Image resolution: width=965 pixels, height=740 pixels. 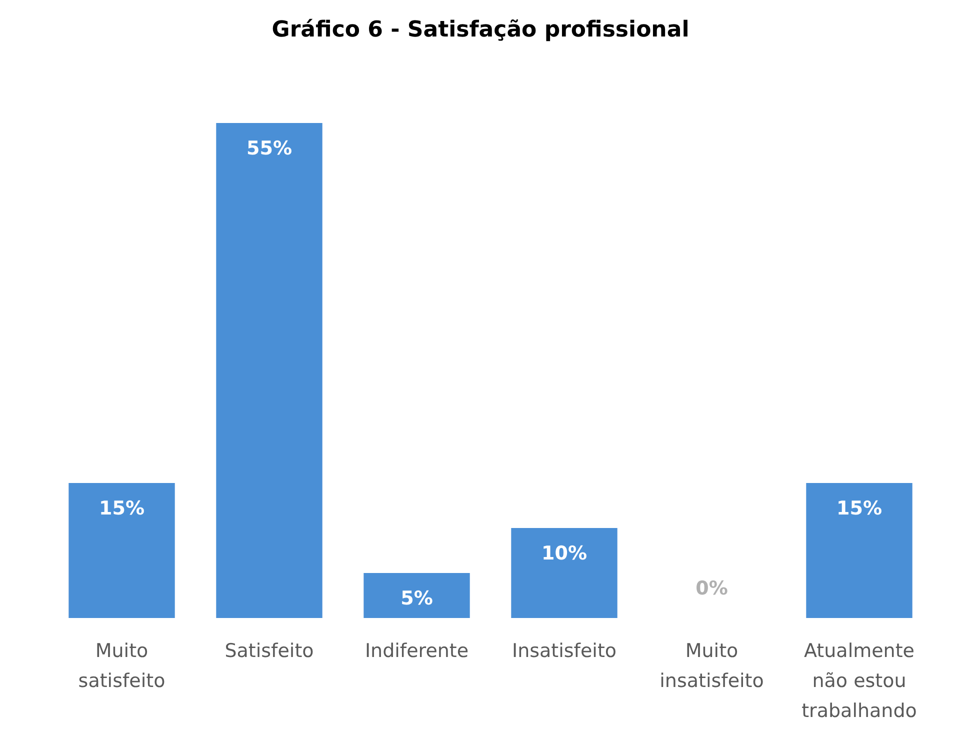 What do you see at coordinates (269, 651) in the screenshot?
I see `x-tick-label: Satisfeito` at bounding box center [269, 651].